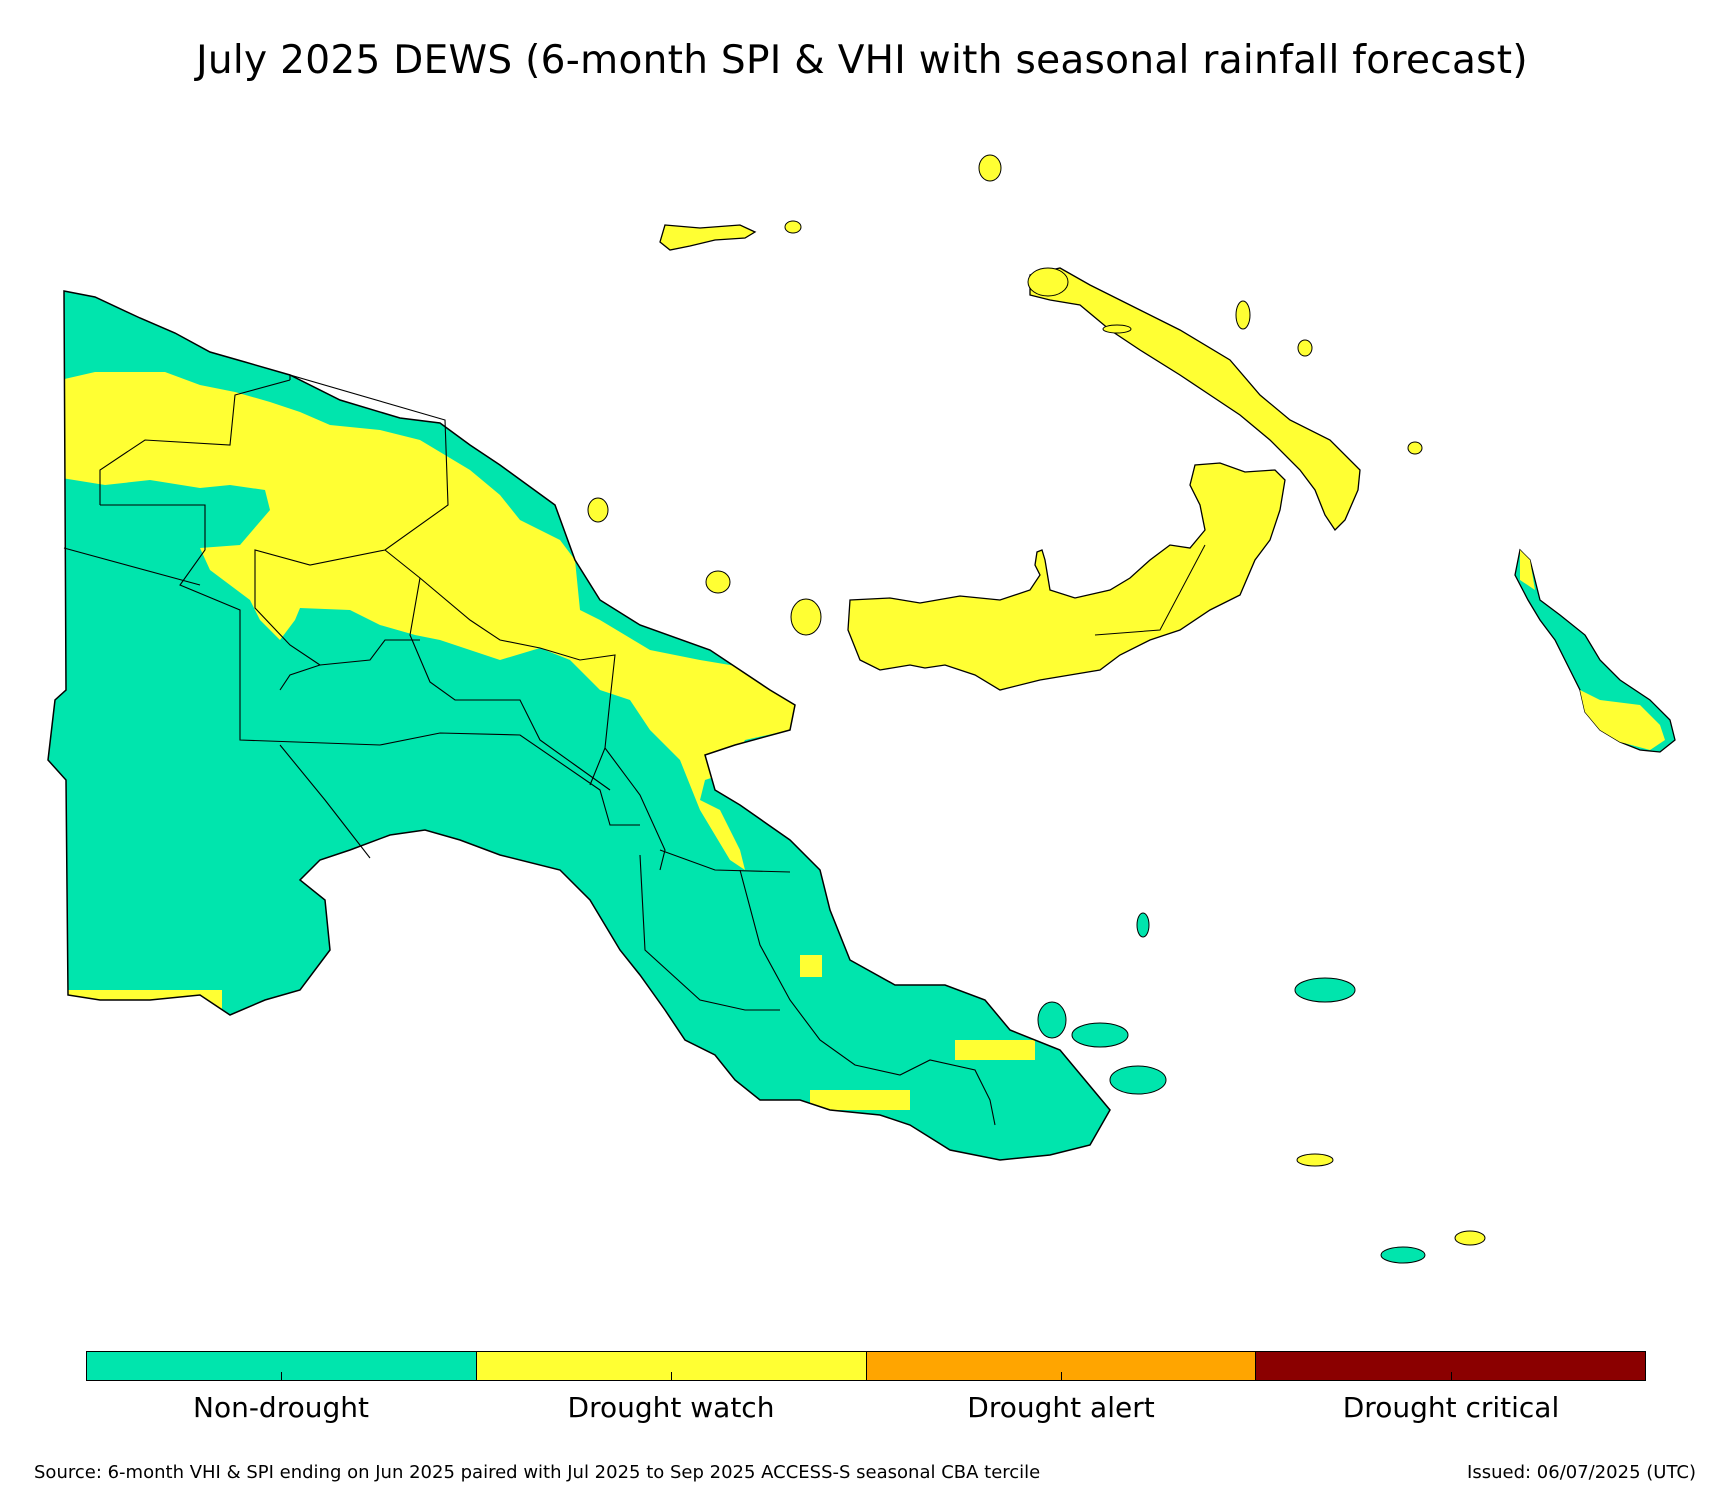 The width and height of the screenshot is (1724, 1494). Describe the element at coordinates (811, 966) in the screenshot. I see `southeast-watch-patch` at that location.